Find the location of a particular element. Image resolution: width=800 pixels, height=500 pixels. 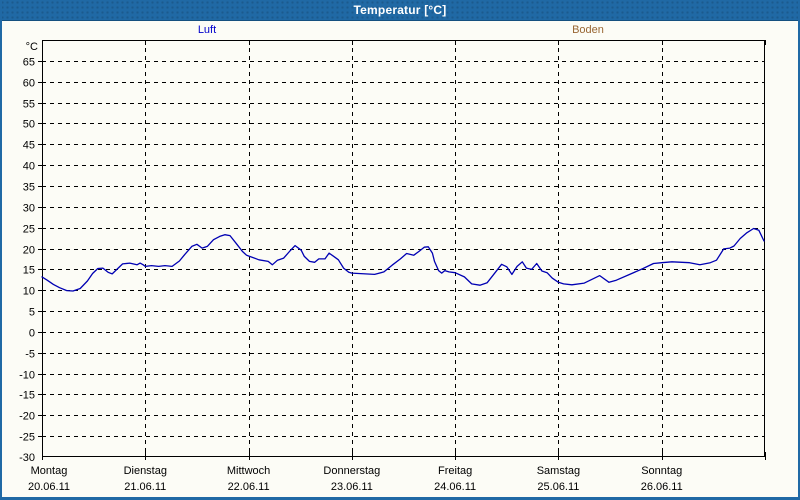

svg-text: 20 is located at coordinates (29, 251).